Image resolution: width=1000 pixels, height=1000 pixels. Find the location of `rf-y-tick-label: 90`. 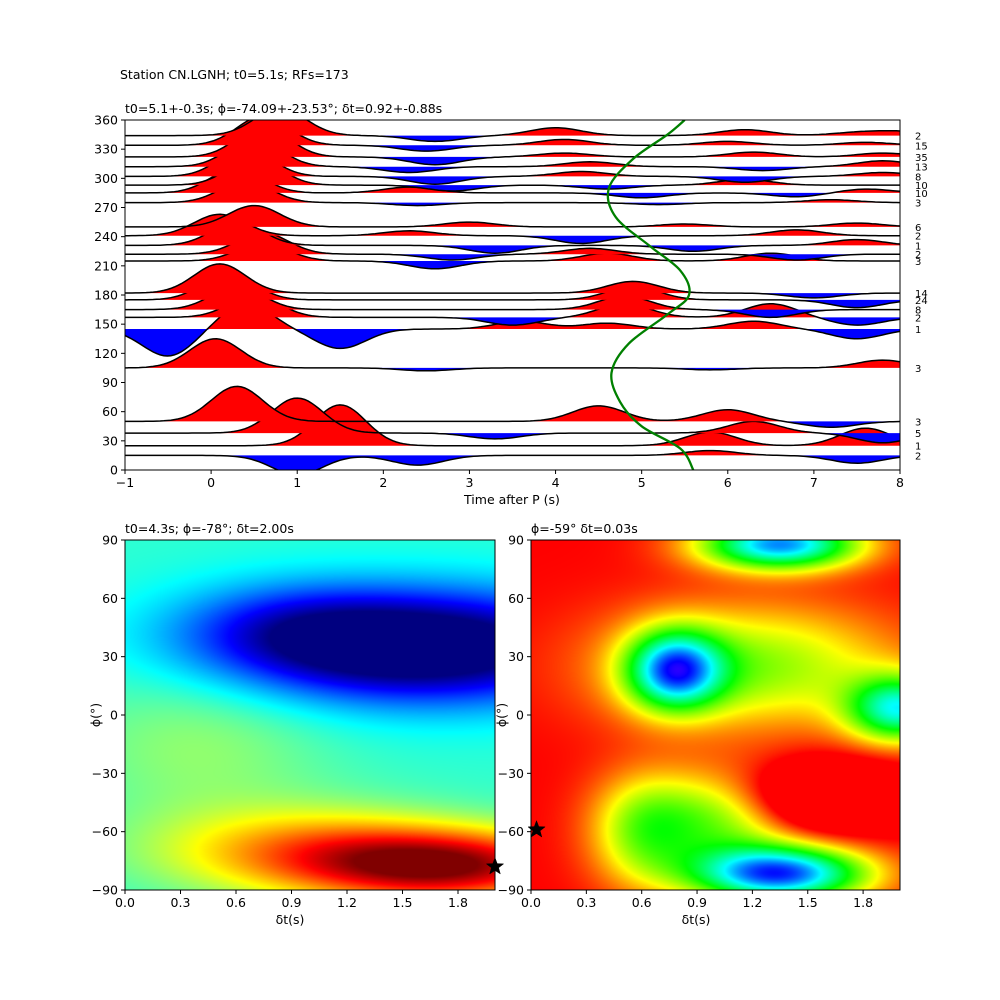

rf-y-tick-label: 90 is located at coordinates (110, 382).